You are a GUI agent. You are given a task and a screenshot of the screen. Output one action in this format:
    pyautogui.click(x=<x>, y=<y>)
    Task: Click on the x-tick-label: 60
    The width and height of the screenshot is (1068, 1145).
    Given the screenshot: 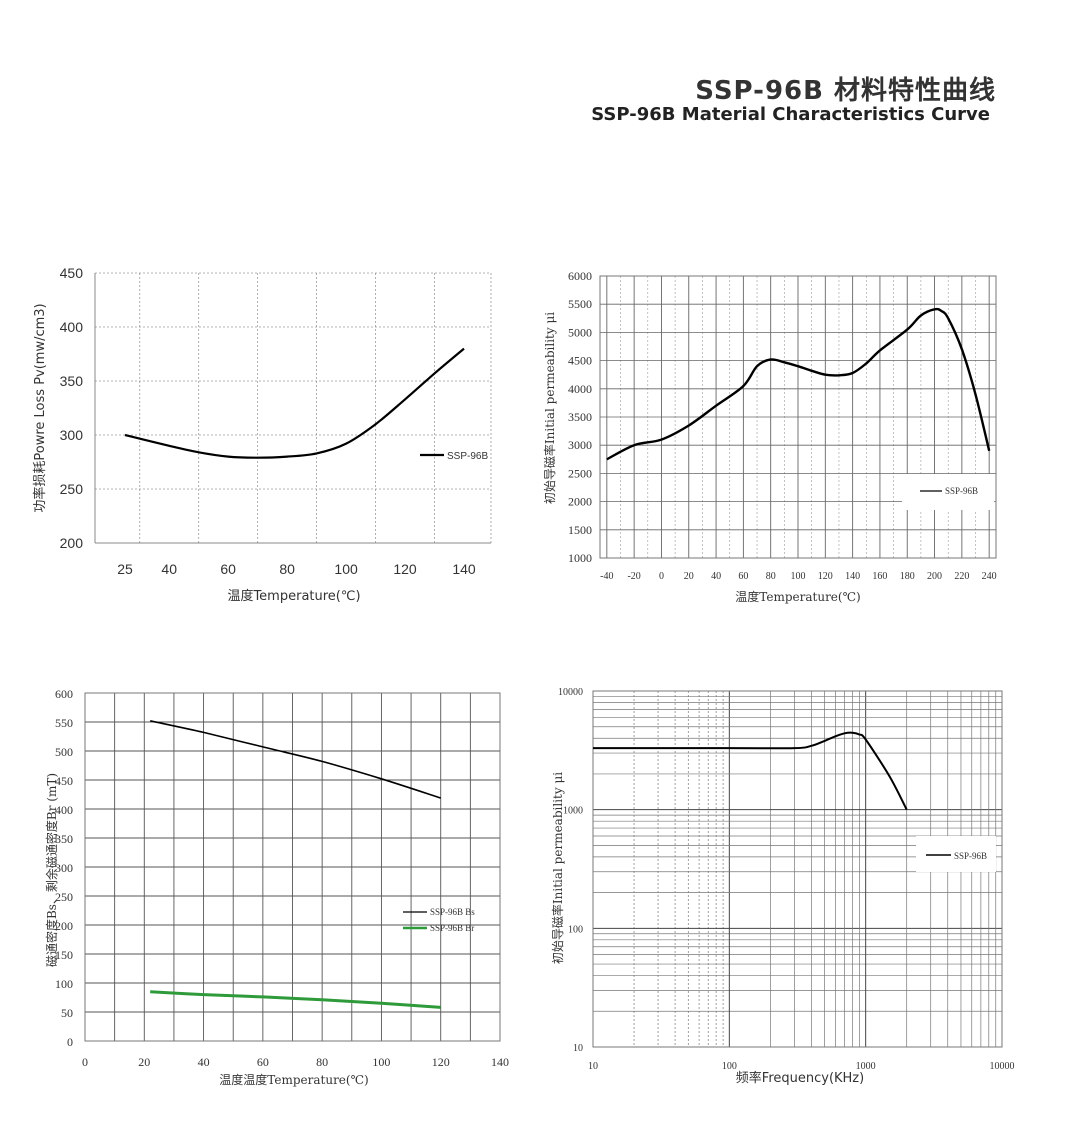 What is the action you would take?
    pyautogui.click(x=743, y=576)
    